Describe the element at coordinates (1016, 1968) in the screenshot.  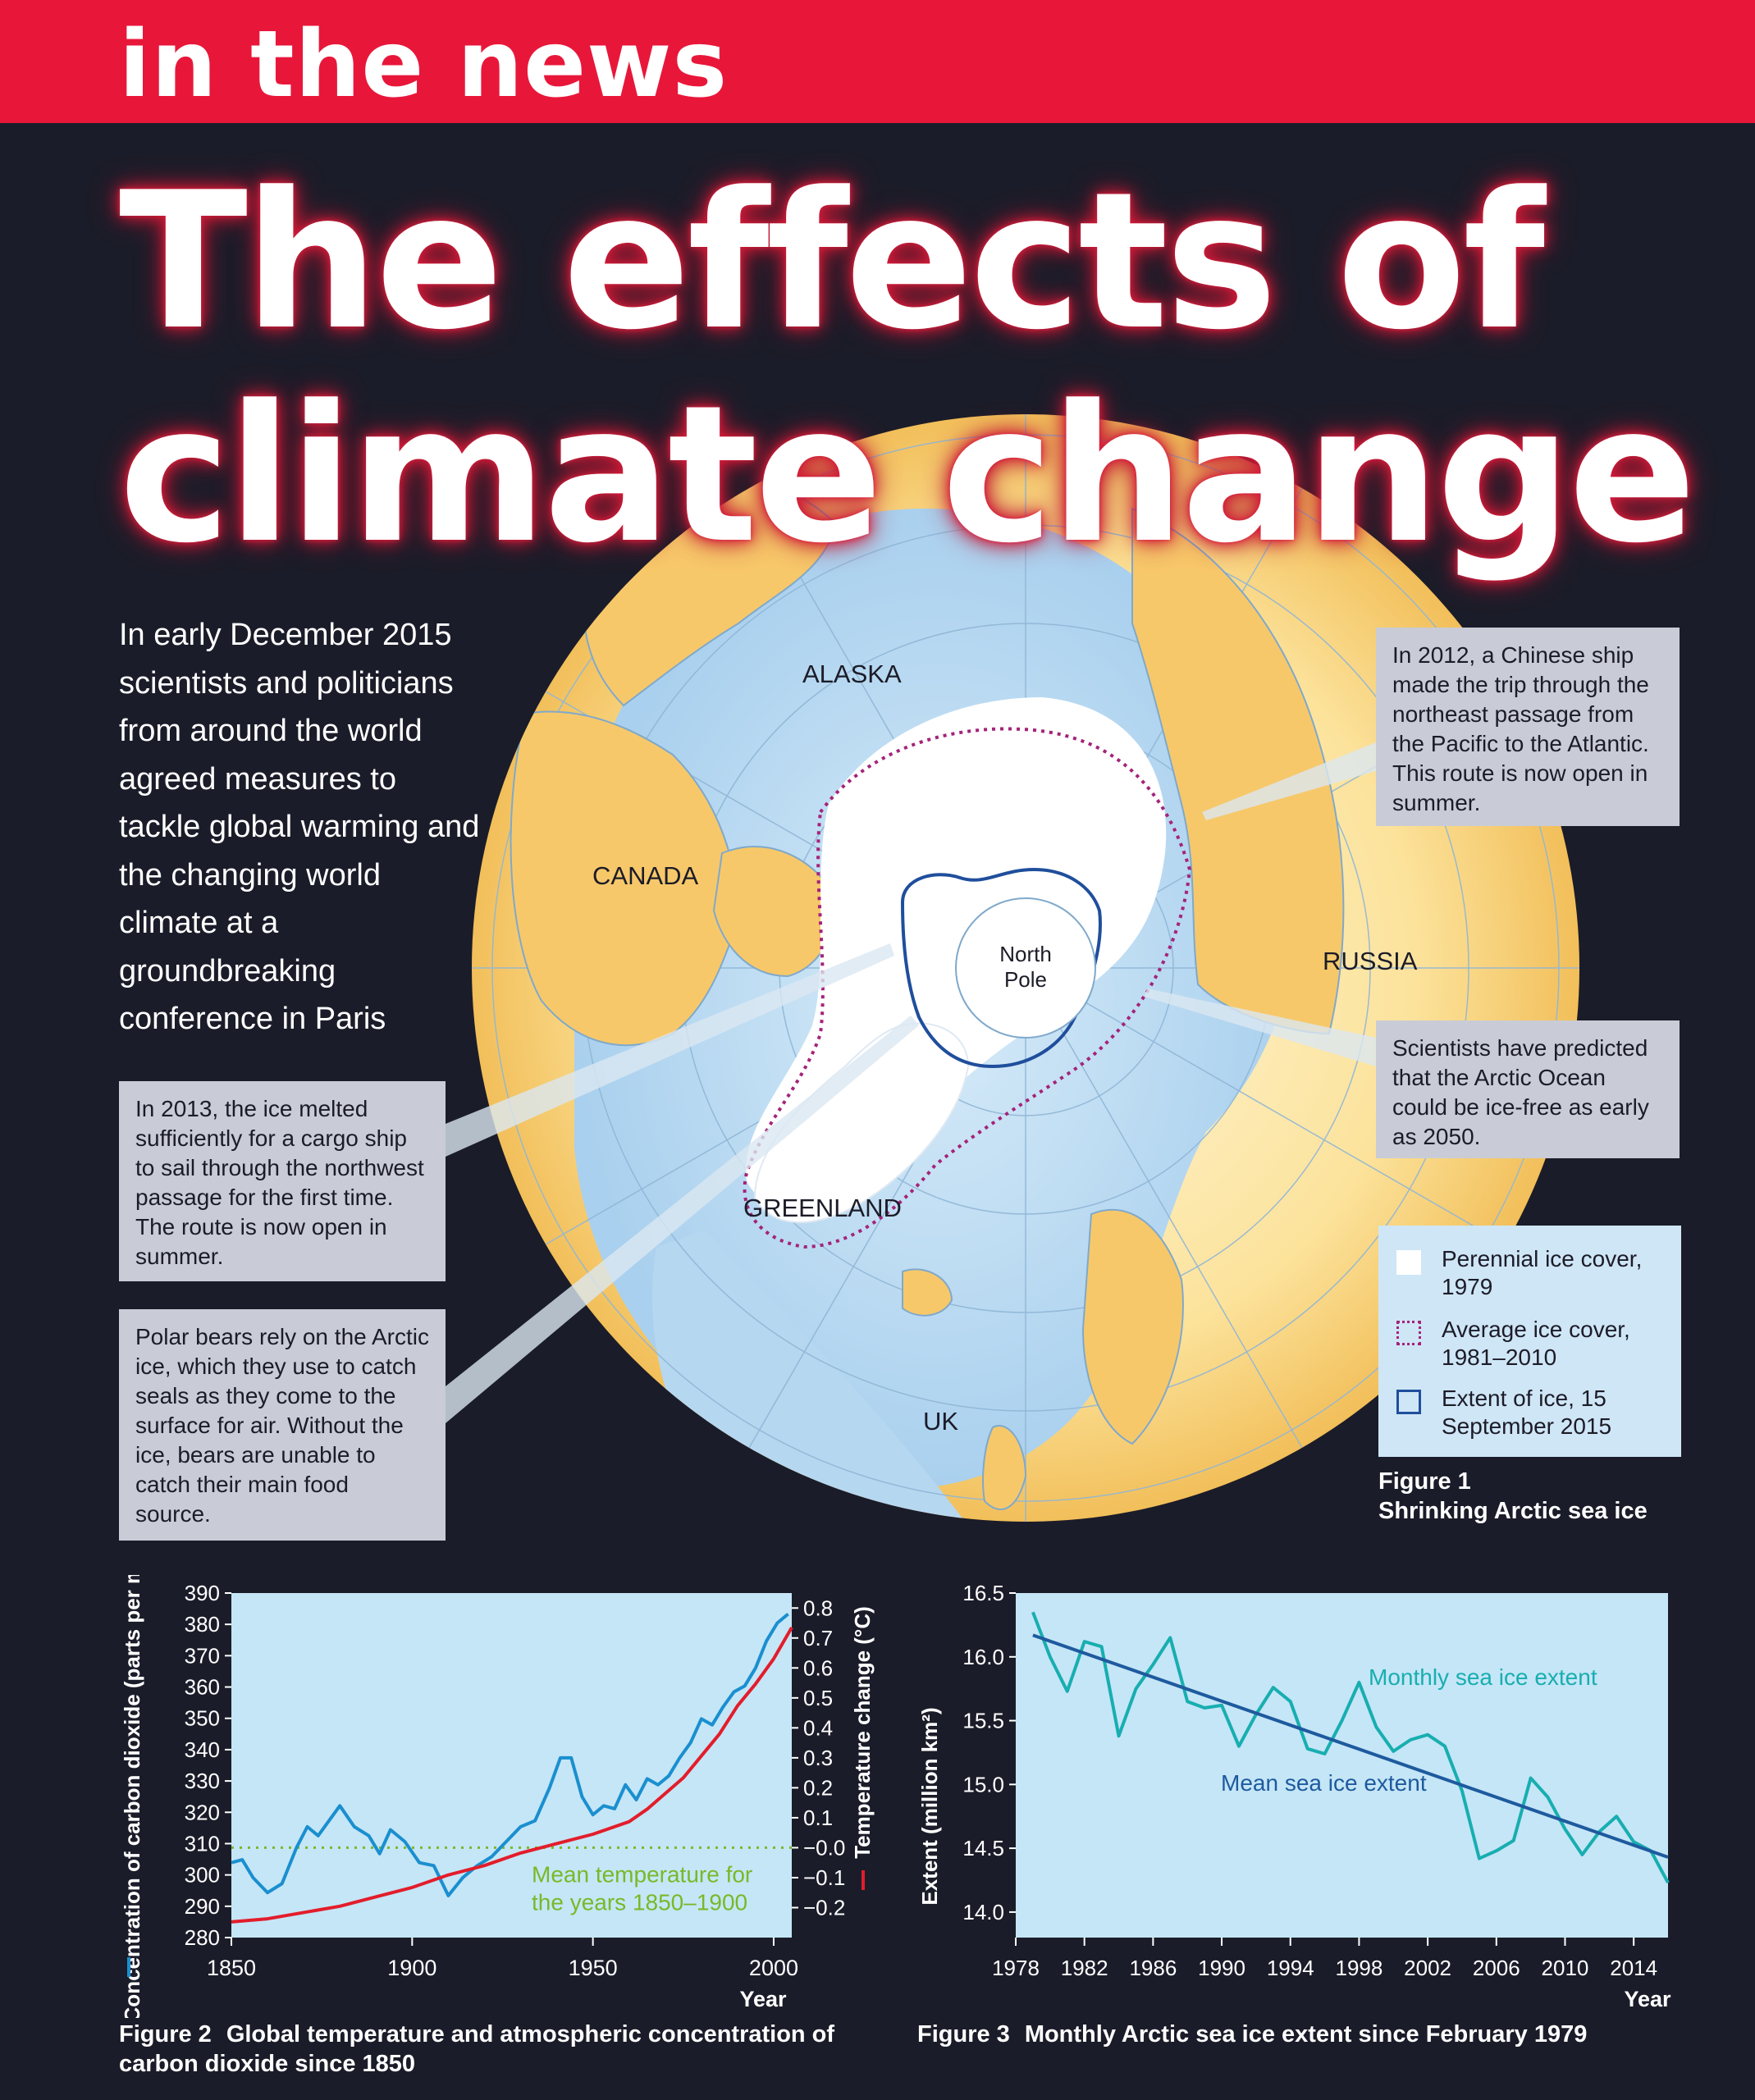
I see `x-tick-label: 1978` at that location.